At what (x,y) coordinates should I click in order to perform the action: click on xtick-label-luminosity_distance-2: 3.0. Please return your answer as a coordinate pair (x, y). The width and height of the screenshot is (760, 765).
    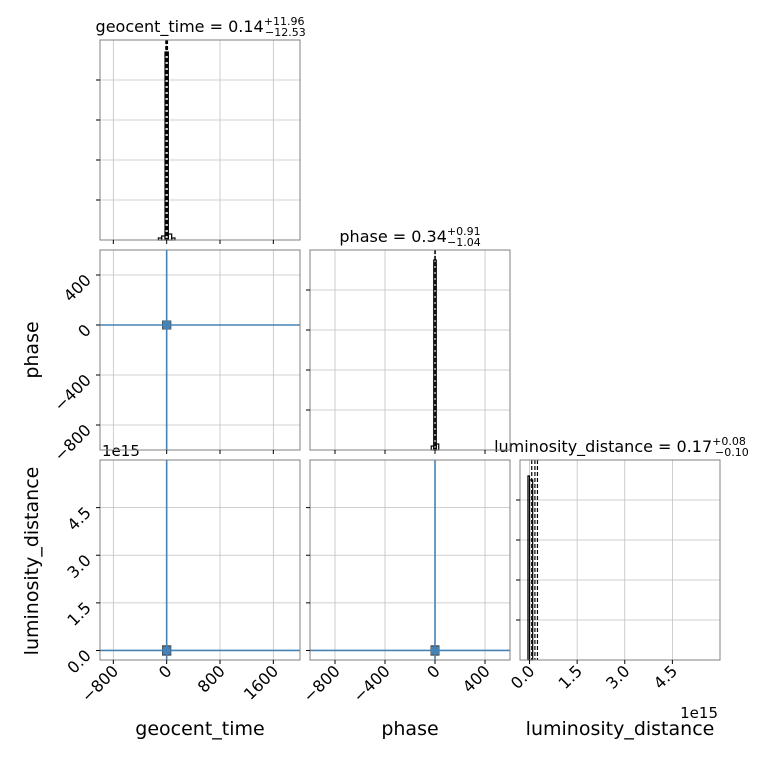
    Looking at the image, I should click on (617, 676).